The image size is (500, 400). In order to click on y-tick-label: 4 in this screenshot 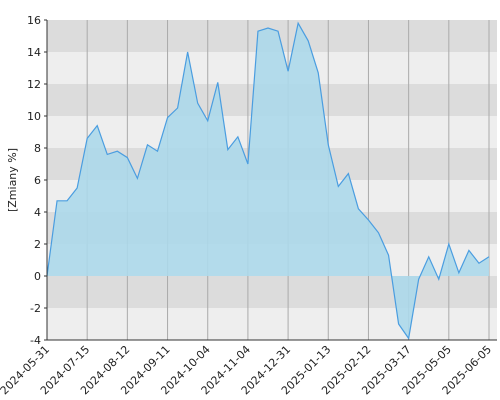, I will do `click(37, 212)`.